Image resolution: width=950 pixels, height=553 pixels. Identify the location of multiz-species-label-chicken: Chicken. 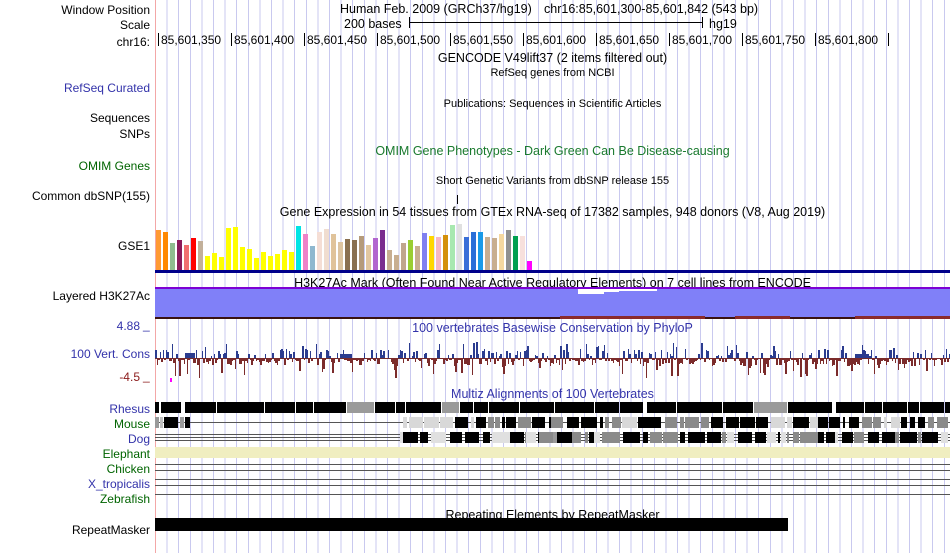
(128, 469).